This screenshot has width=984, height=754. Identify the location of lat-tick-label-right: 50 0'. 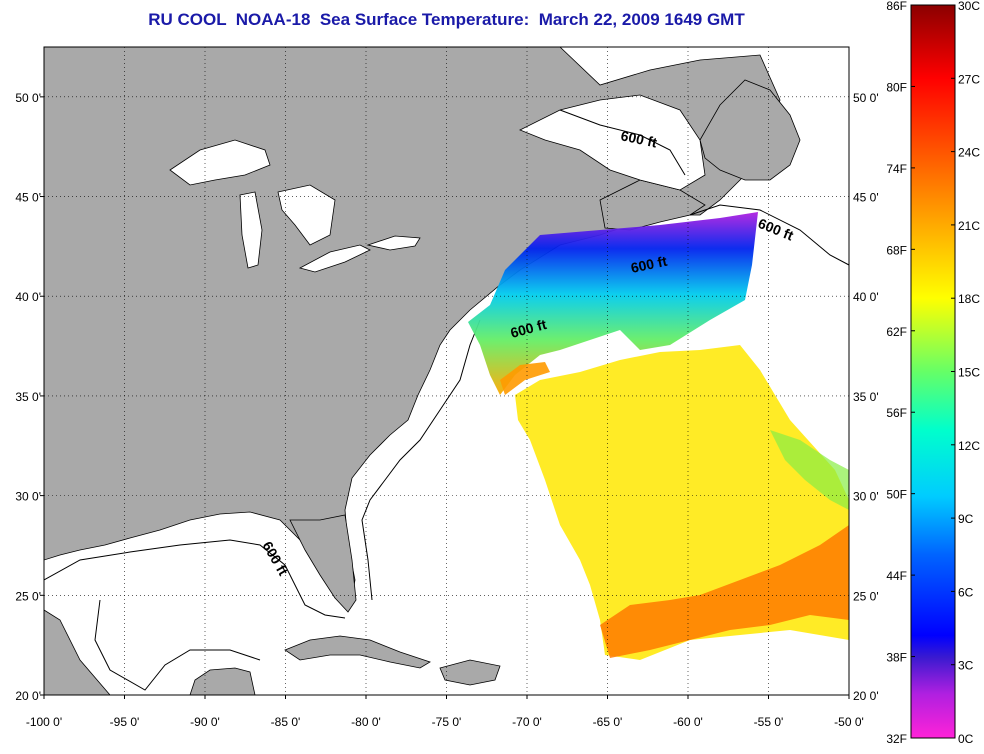
(866, 98).